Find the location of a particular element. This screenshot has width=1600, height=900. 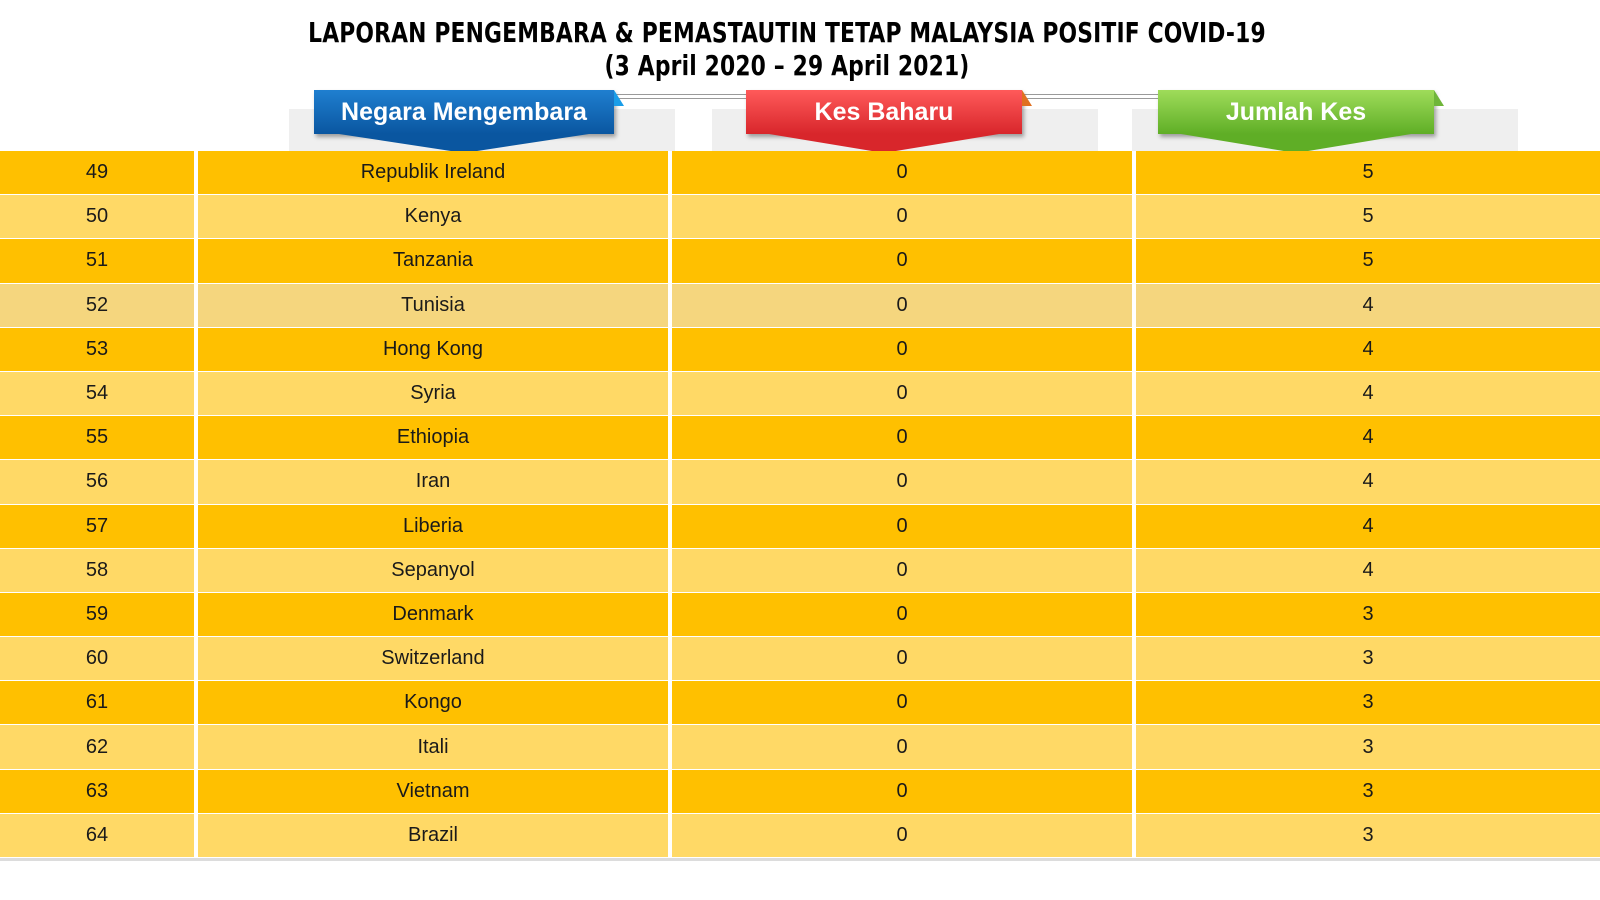

rank-cell: 62 is located at coordinates (99, 747).